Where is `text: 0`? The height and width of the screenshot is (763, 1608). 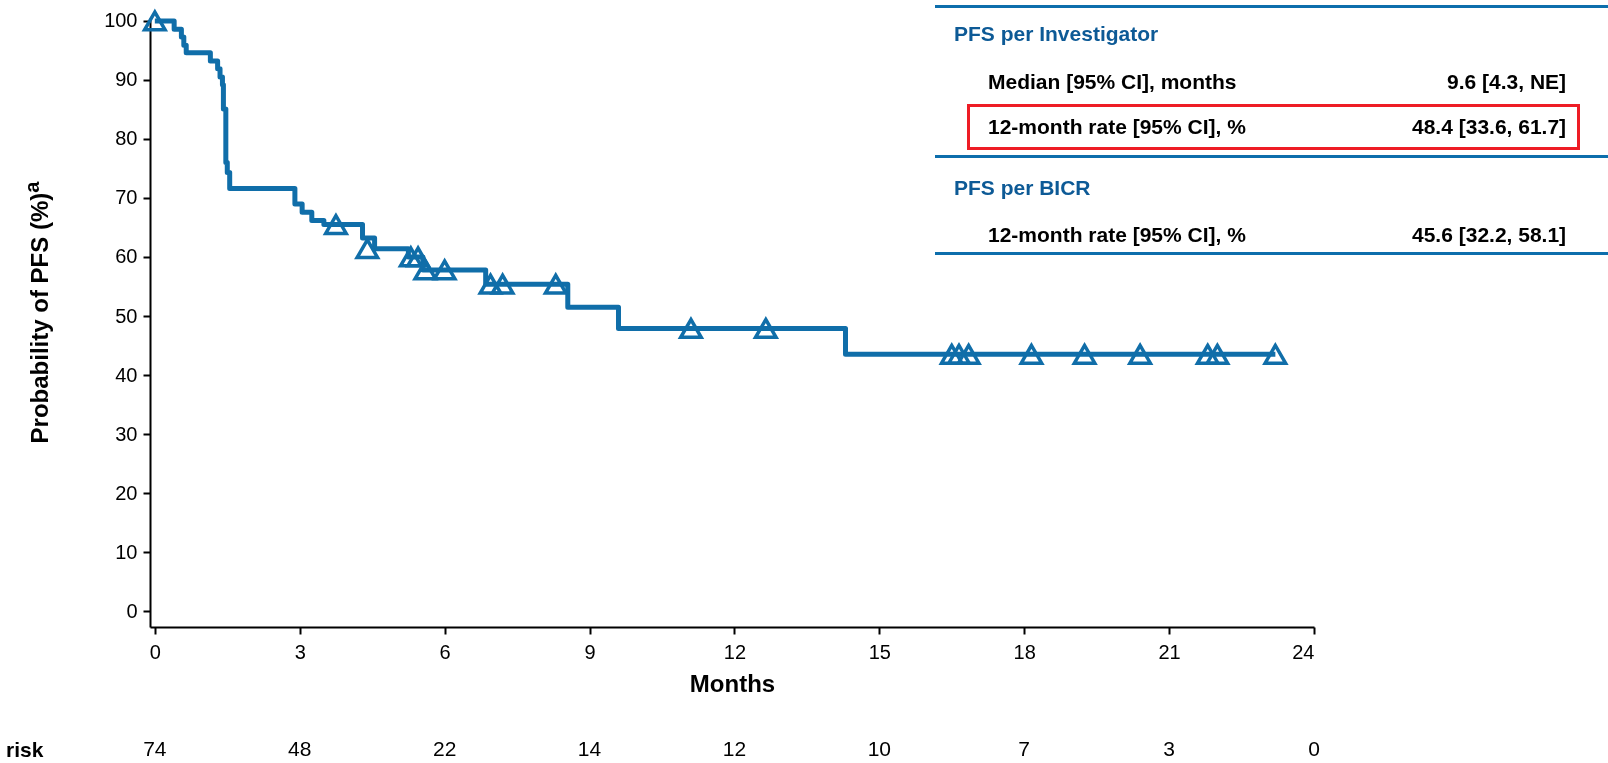
text: 0 is located at coordinates (1314, 748).